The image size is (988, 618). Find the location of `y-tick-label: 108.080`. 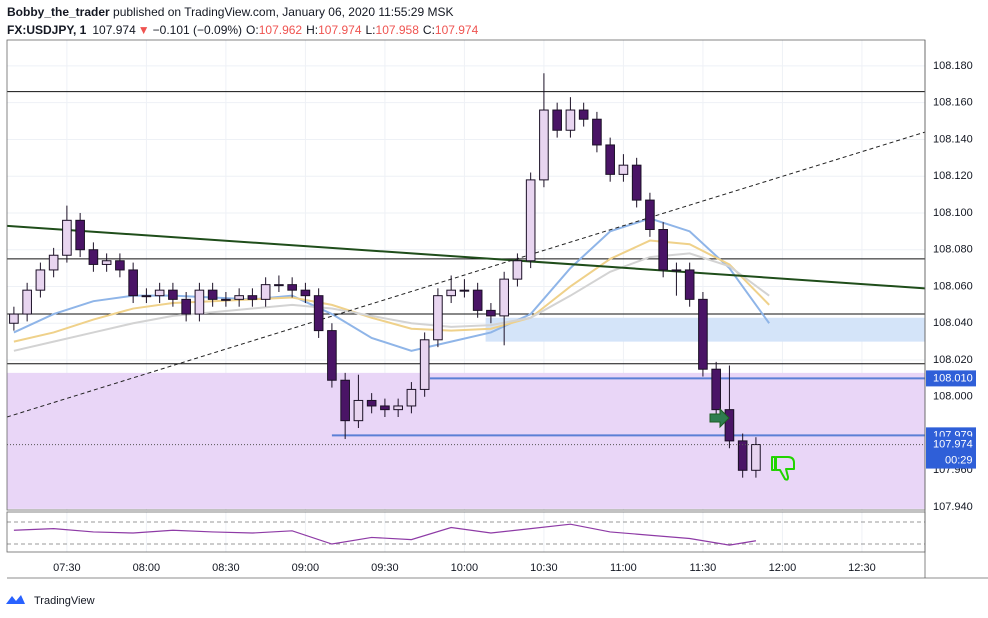

y-tick-label: 108.080 is located at coordinates (953, 250).